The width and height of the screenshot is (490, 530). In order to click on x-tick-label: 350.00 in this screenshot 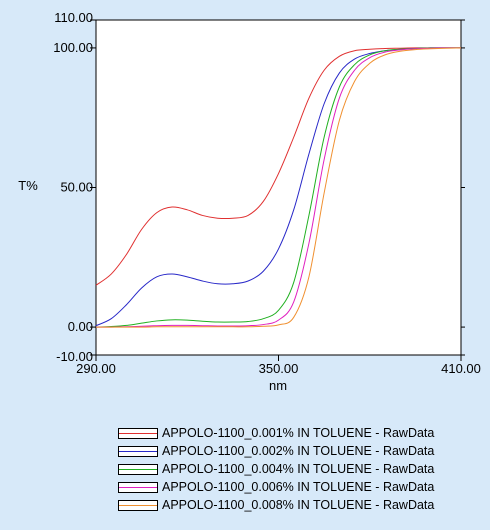, I will do `click(279, 368)`.